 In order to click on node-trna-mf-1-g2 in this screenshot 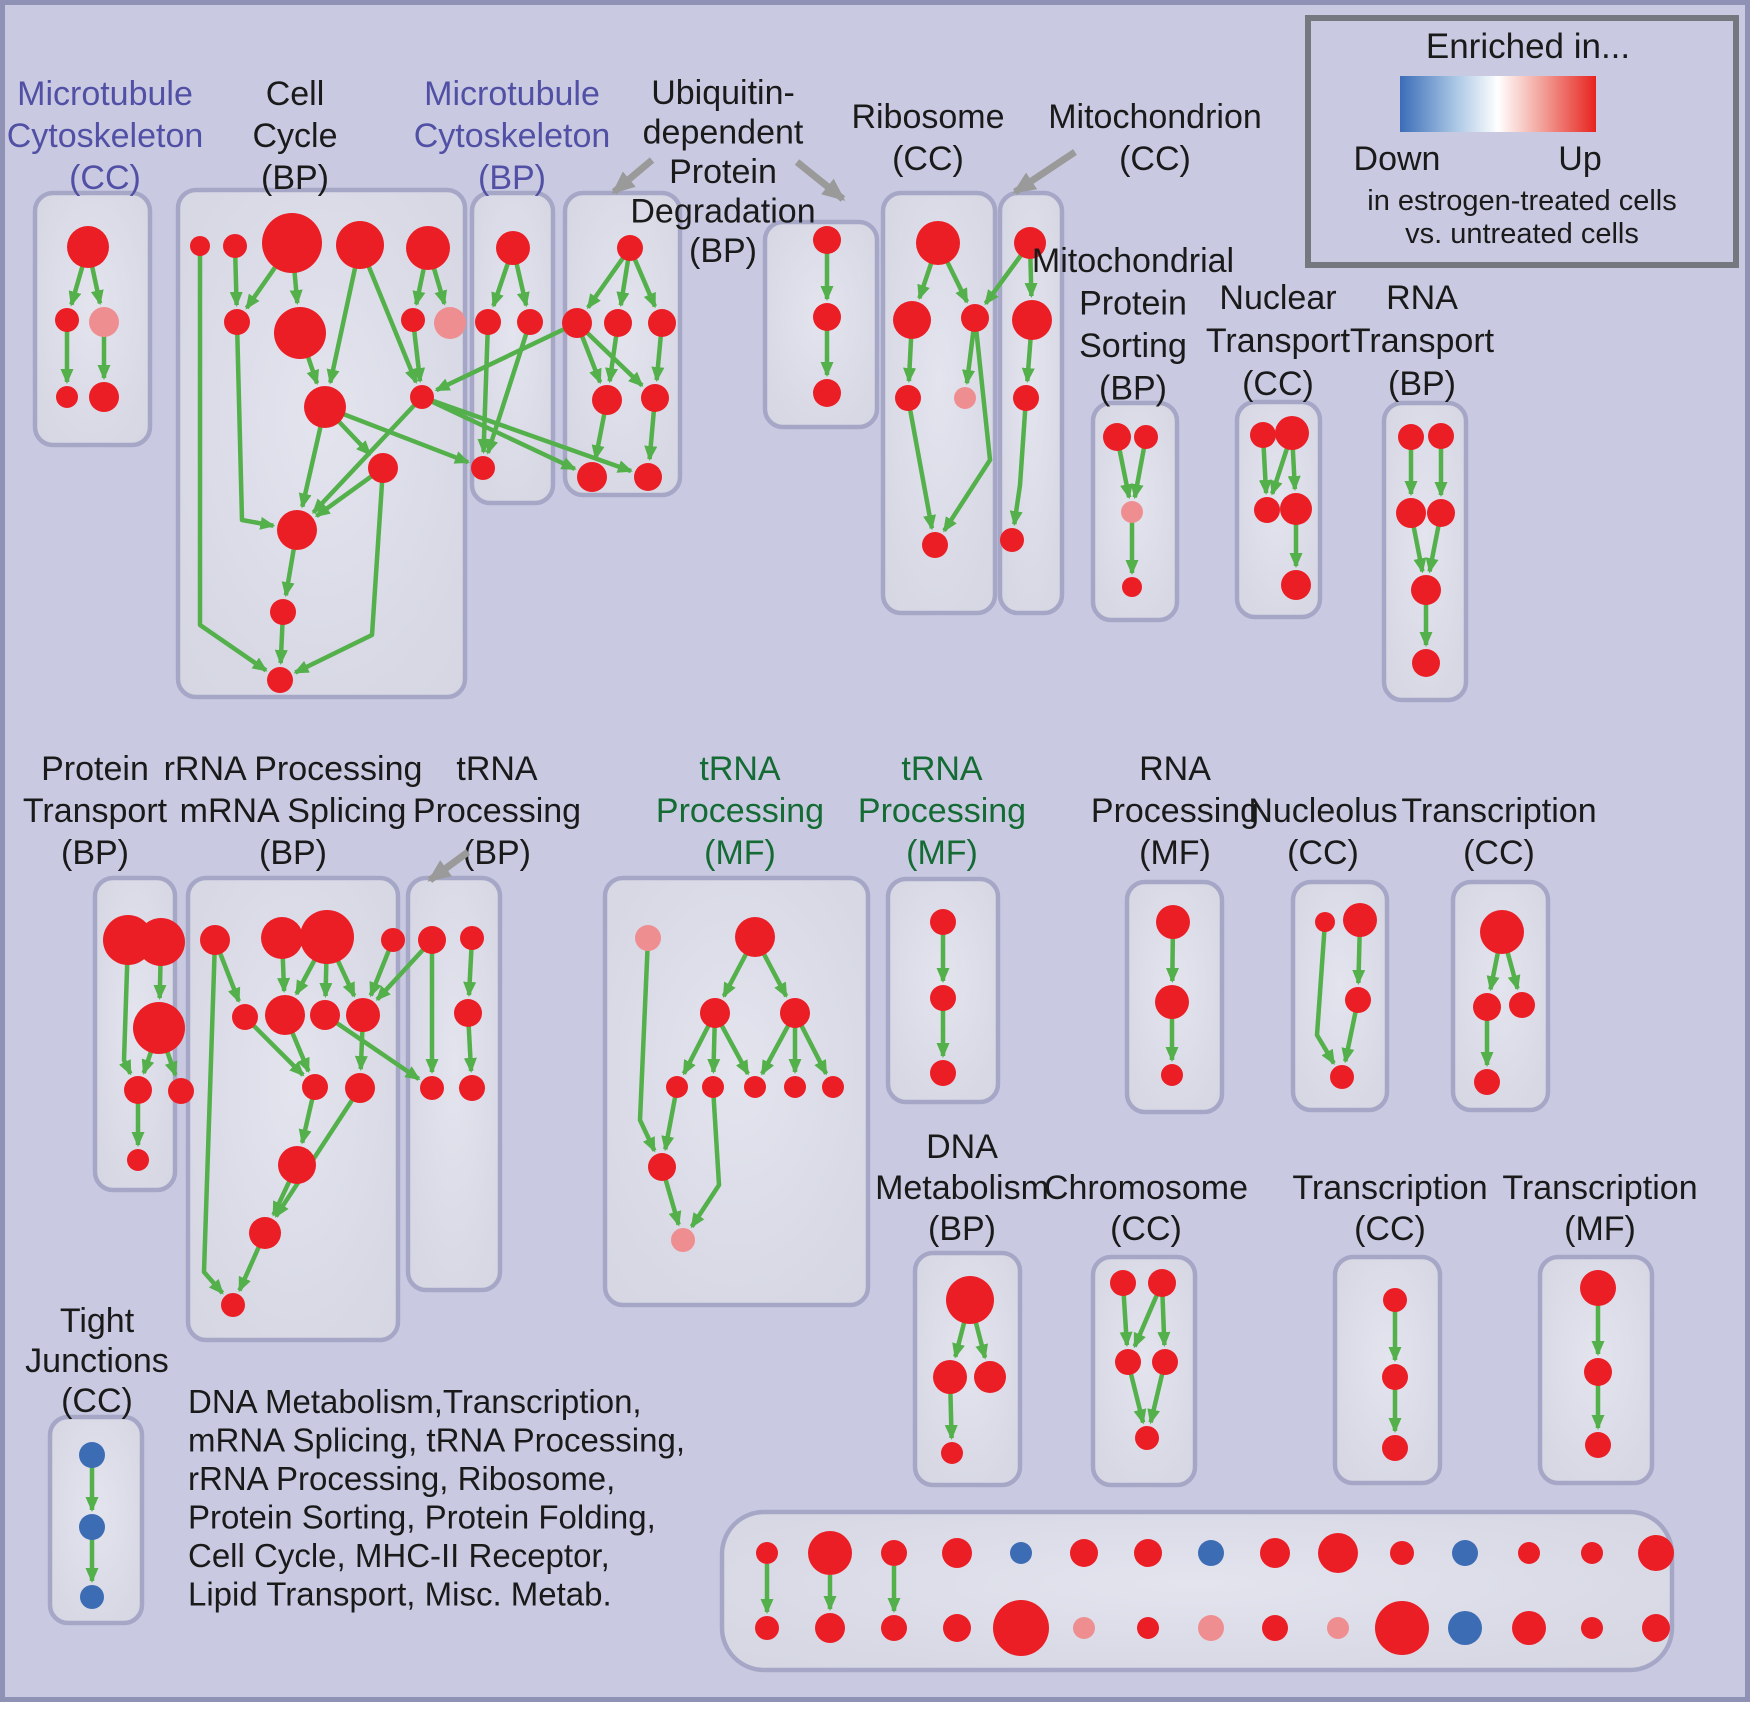, I will do `click(715, 1013)`.